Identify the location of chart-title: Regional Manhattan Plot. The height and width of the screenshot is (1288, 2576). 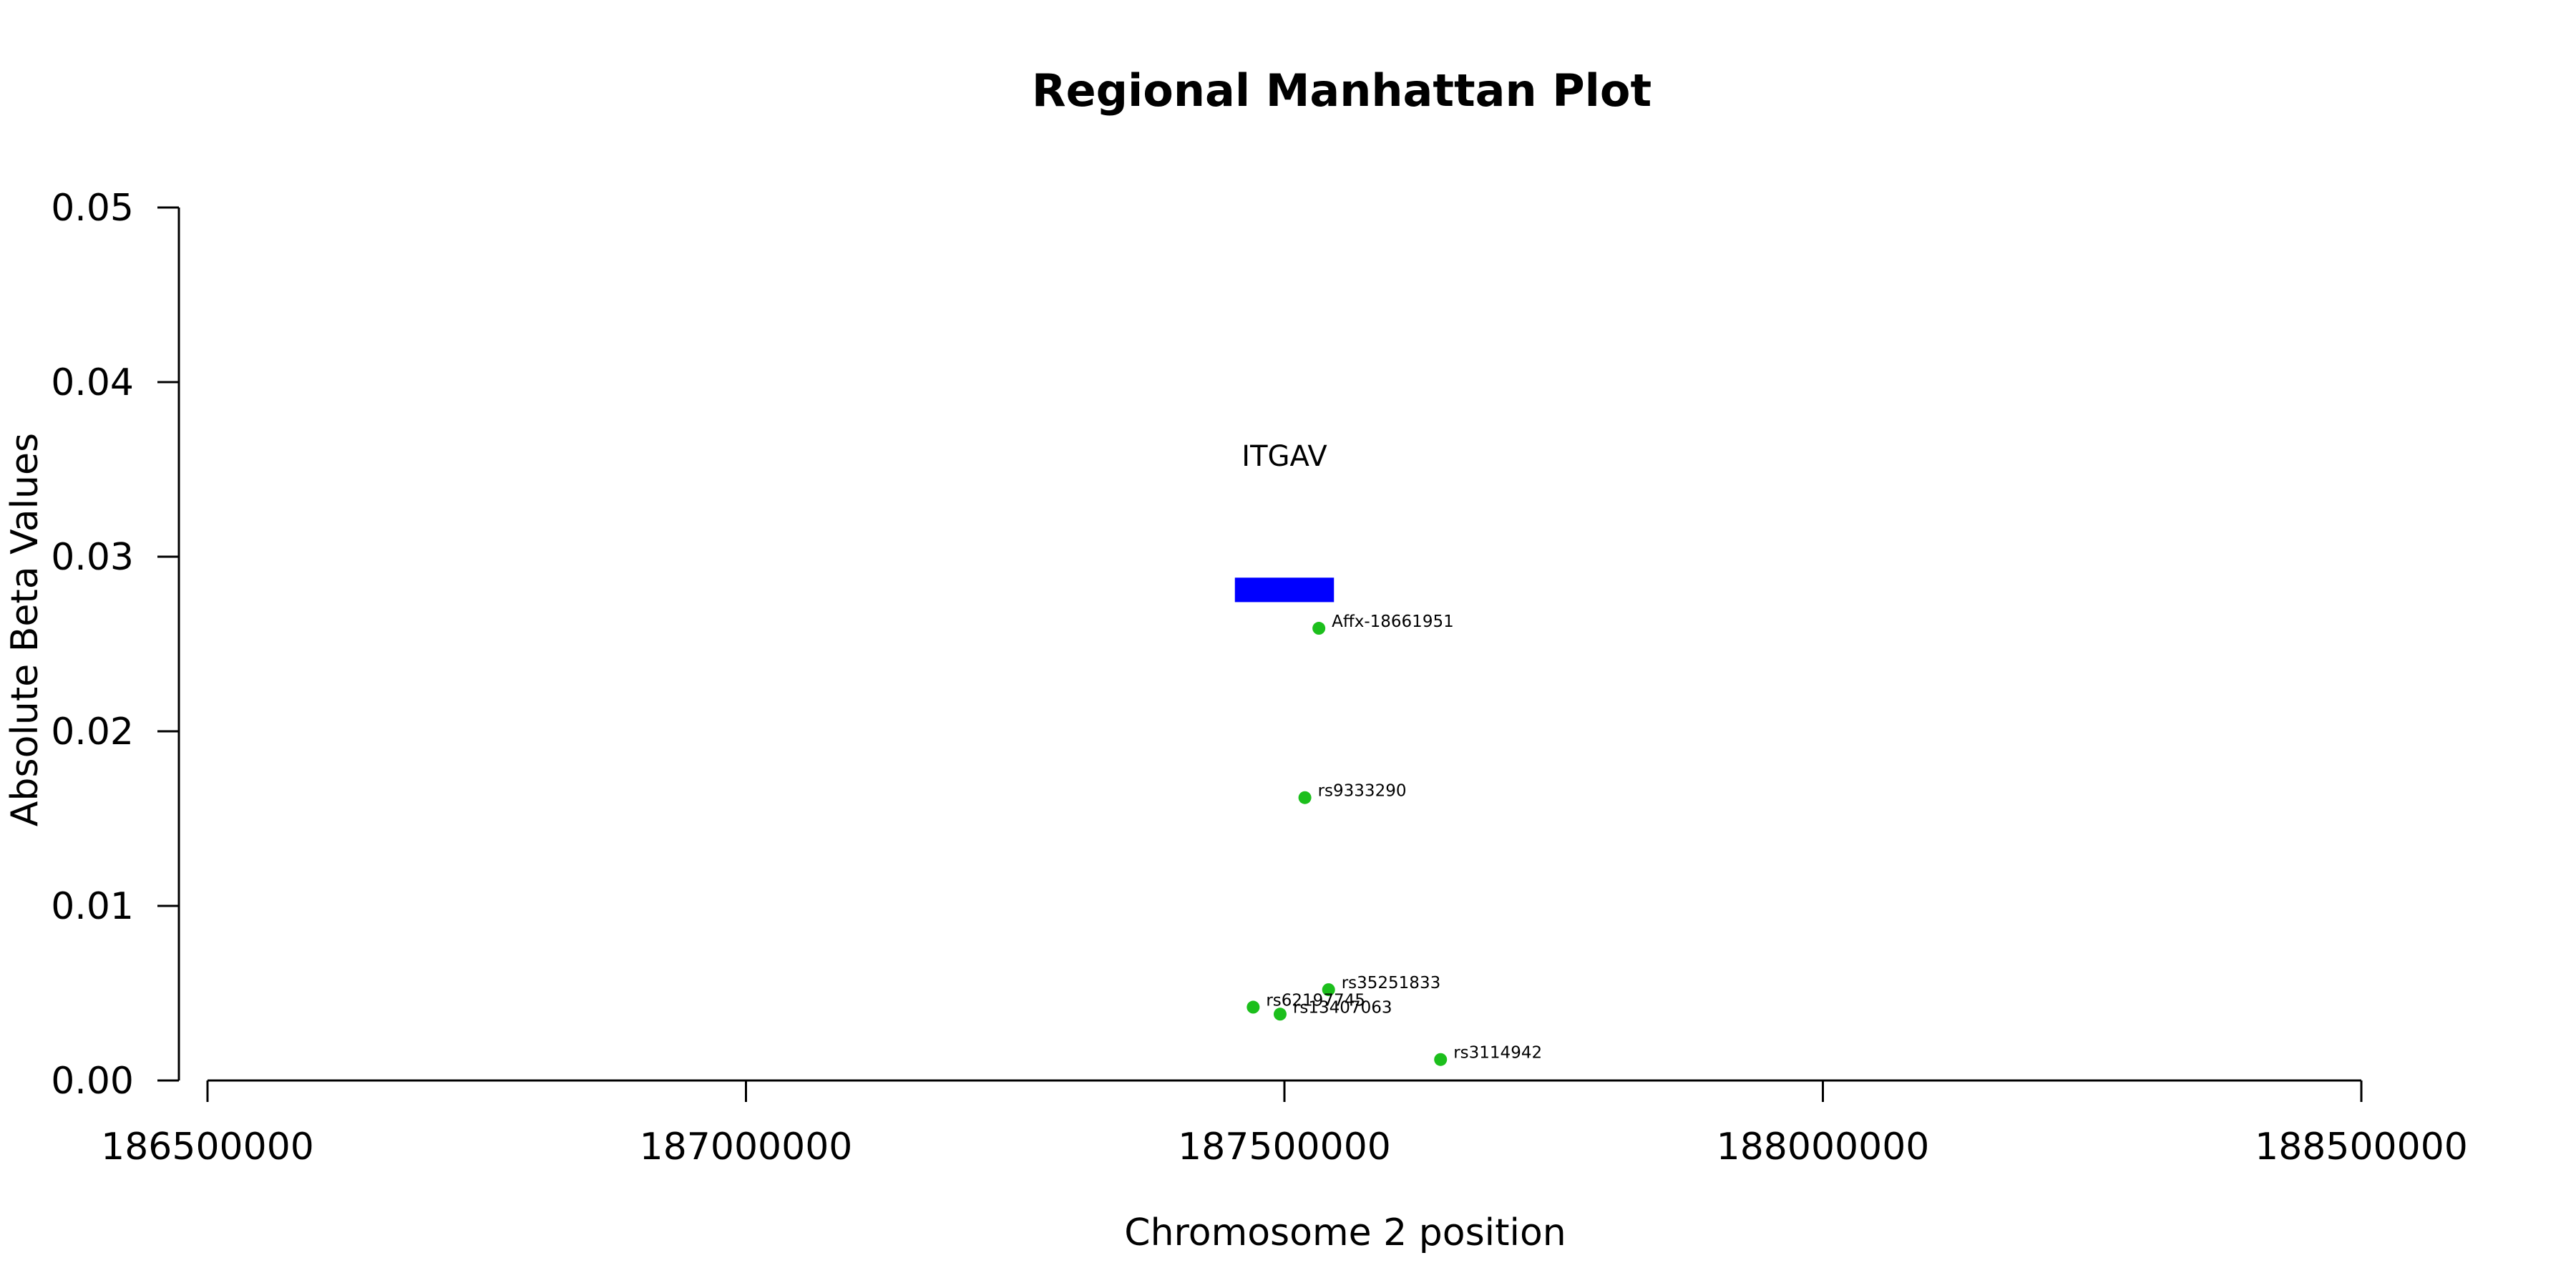
(1342, 90).